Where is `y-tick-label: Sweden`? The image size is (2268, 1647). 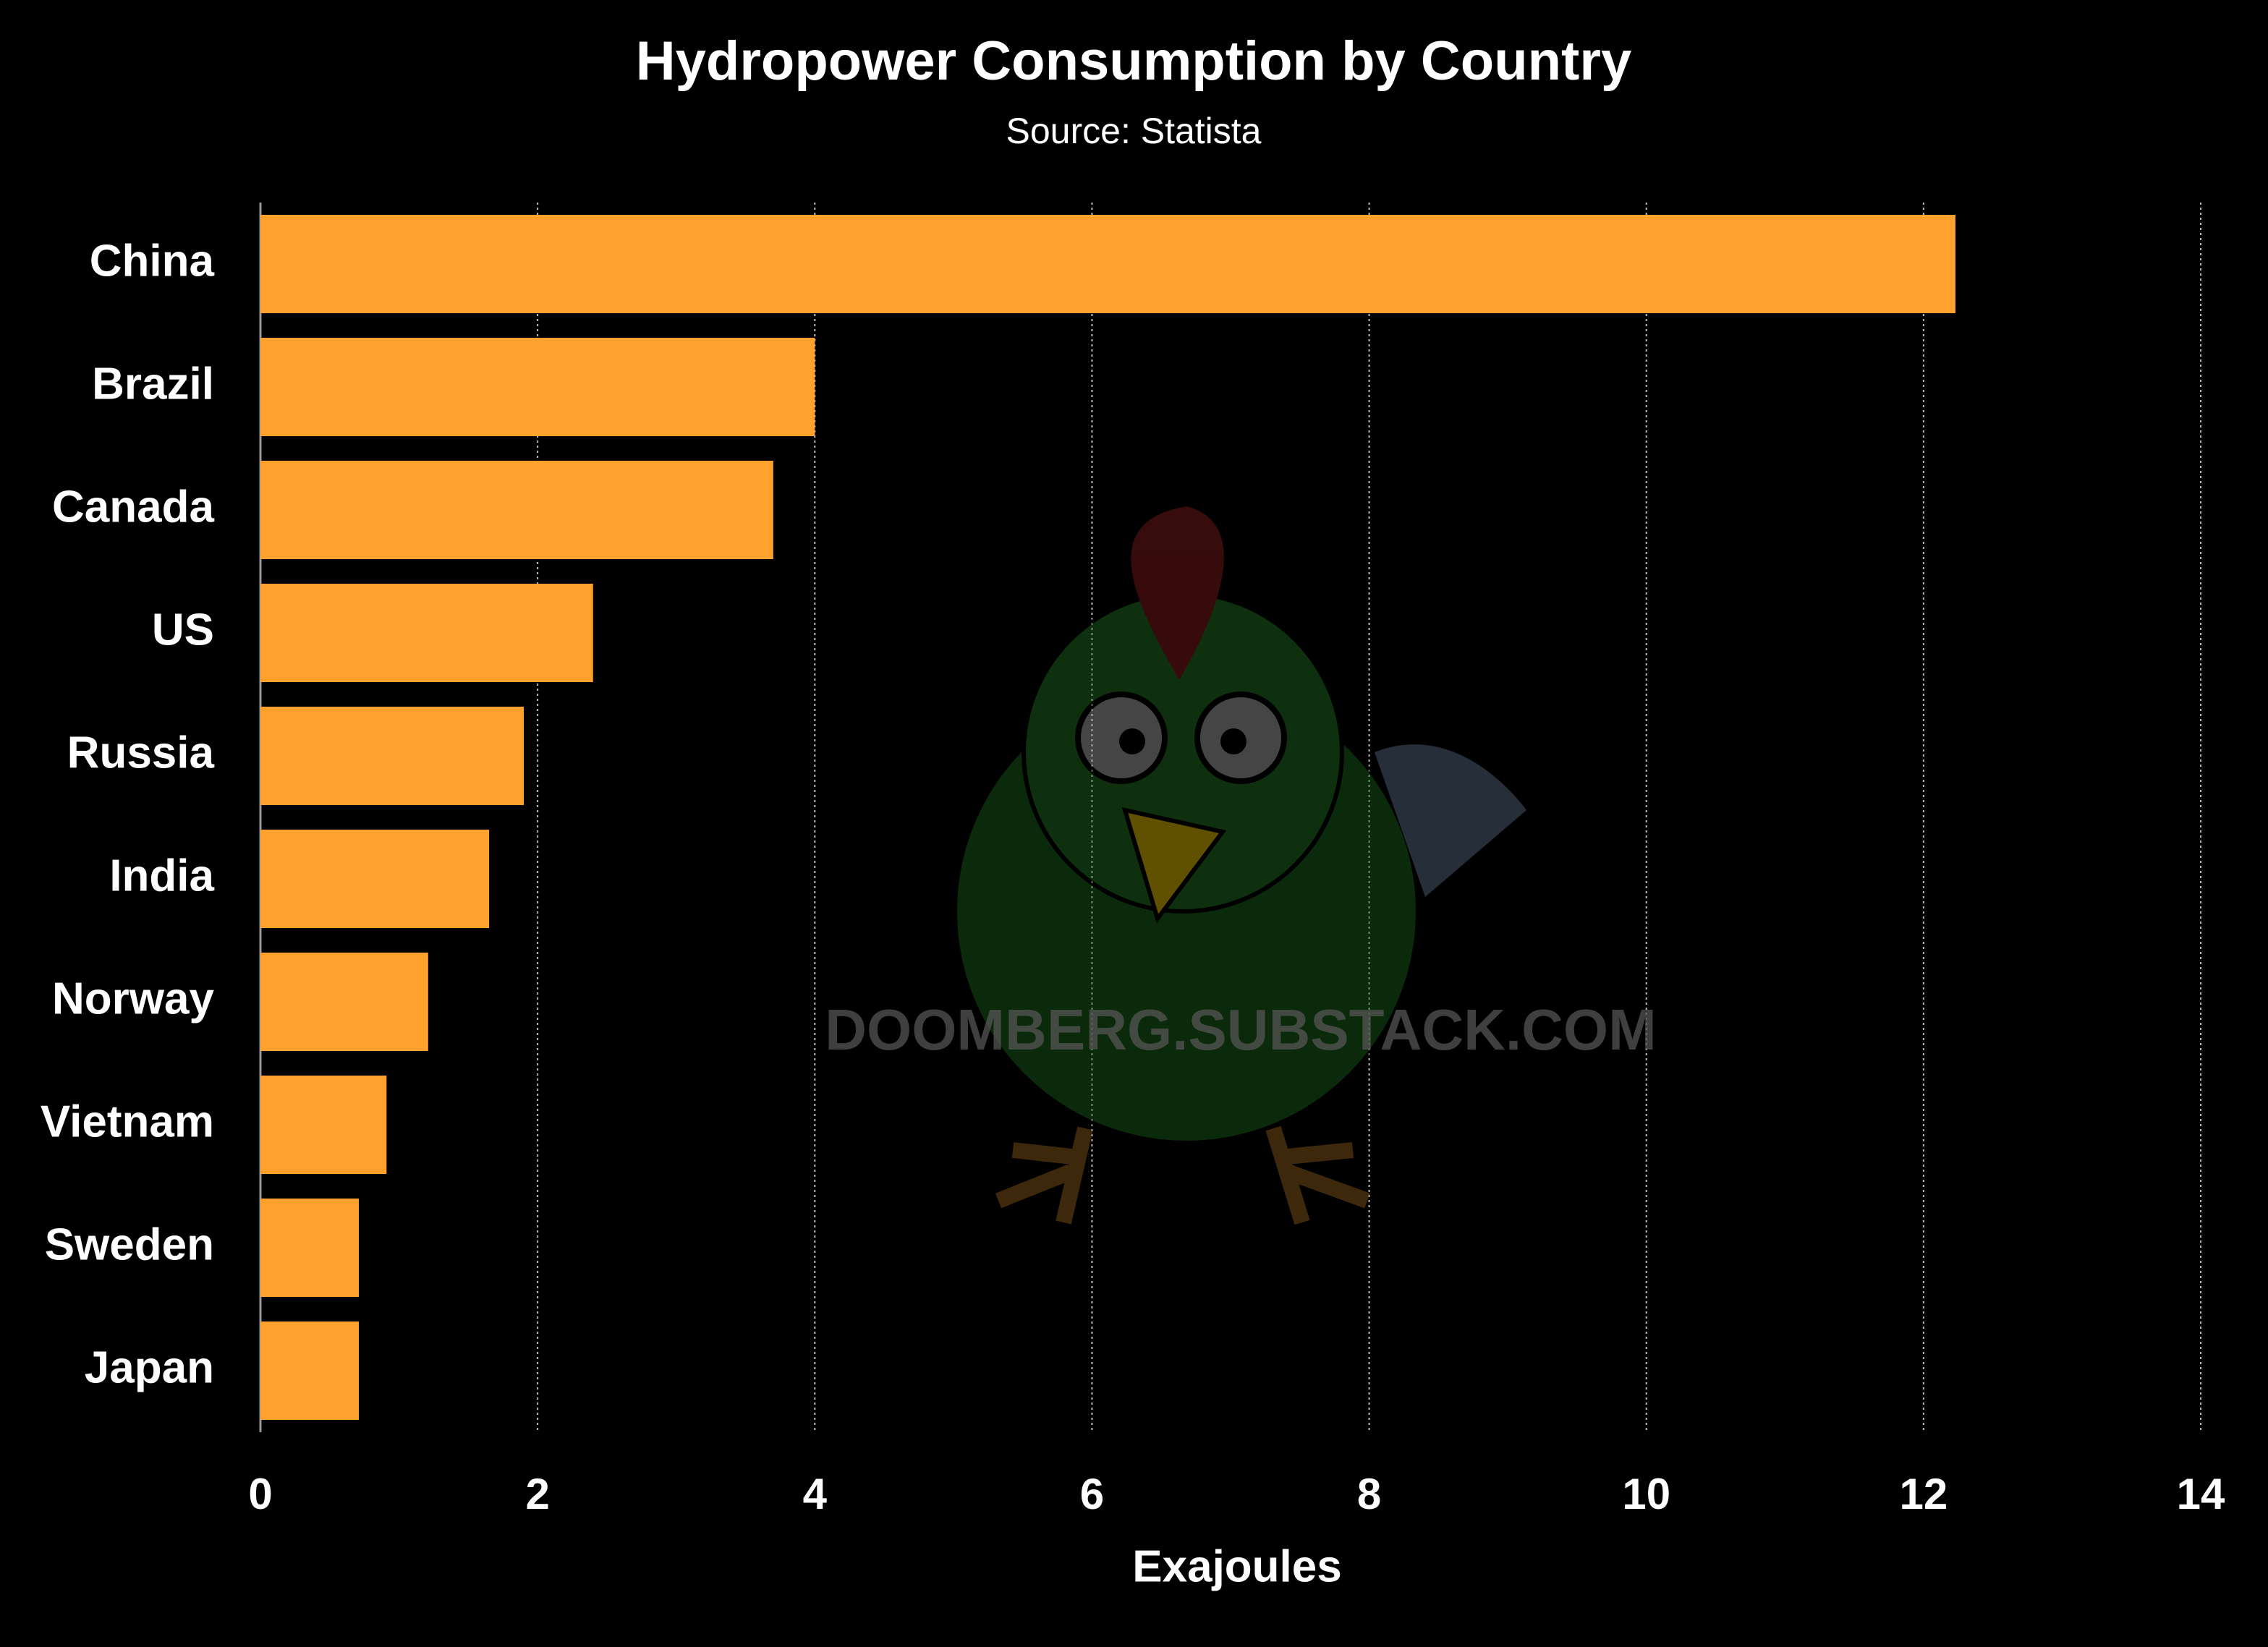
y-tick-label: Sweden is located at coordinates (129, 1244).